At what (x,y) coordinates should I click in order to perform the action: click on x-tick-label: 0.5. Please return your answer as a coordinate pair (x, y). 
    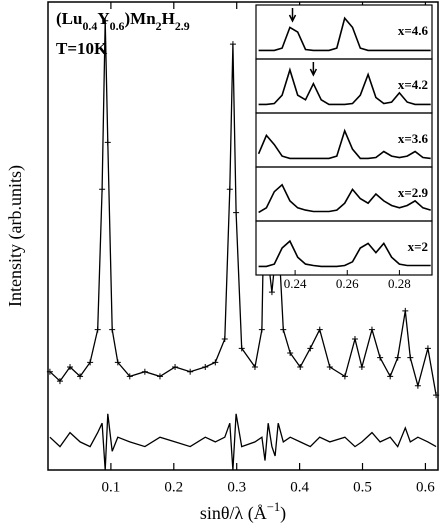
    Looking at the image, I should click on (362, 487).